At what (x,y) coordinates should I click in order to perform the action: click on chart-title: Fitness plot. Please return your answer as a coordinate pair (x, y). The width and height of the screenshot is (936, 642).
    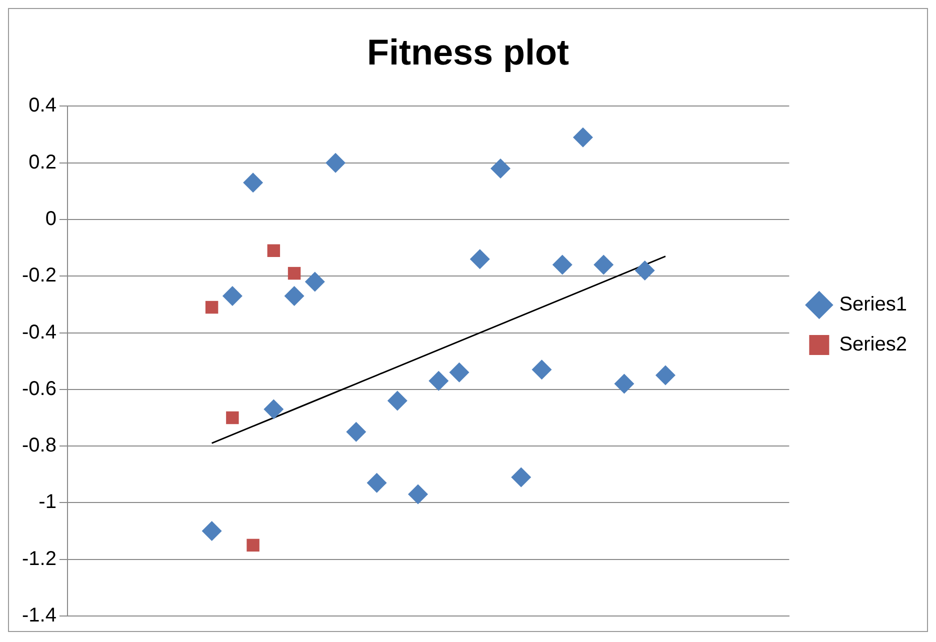
    Looking at the image, I should click on (468, 52).